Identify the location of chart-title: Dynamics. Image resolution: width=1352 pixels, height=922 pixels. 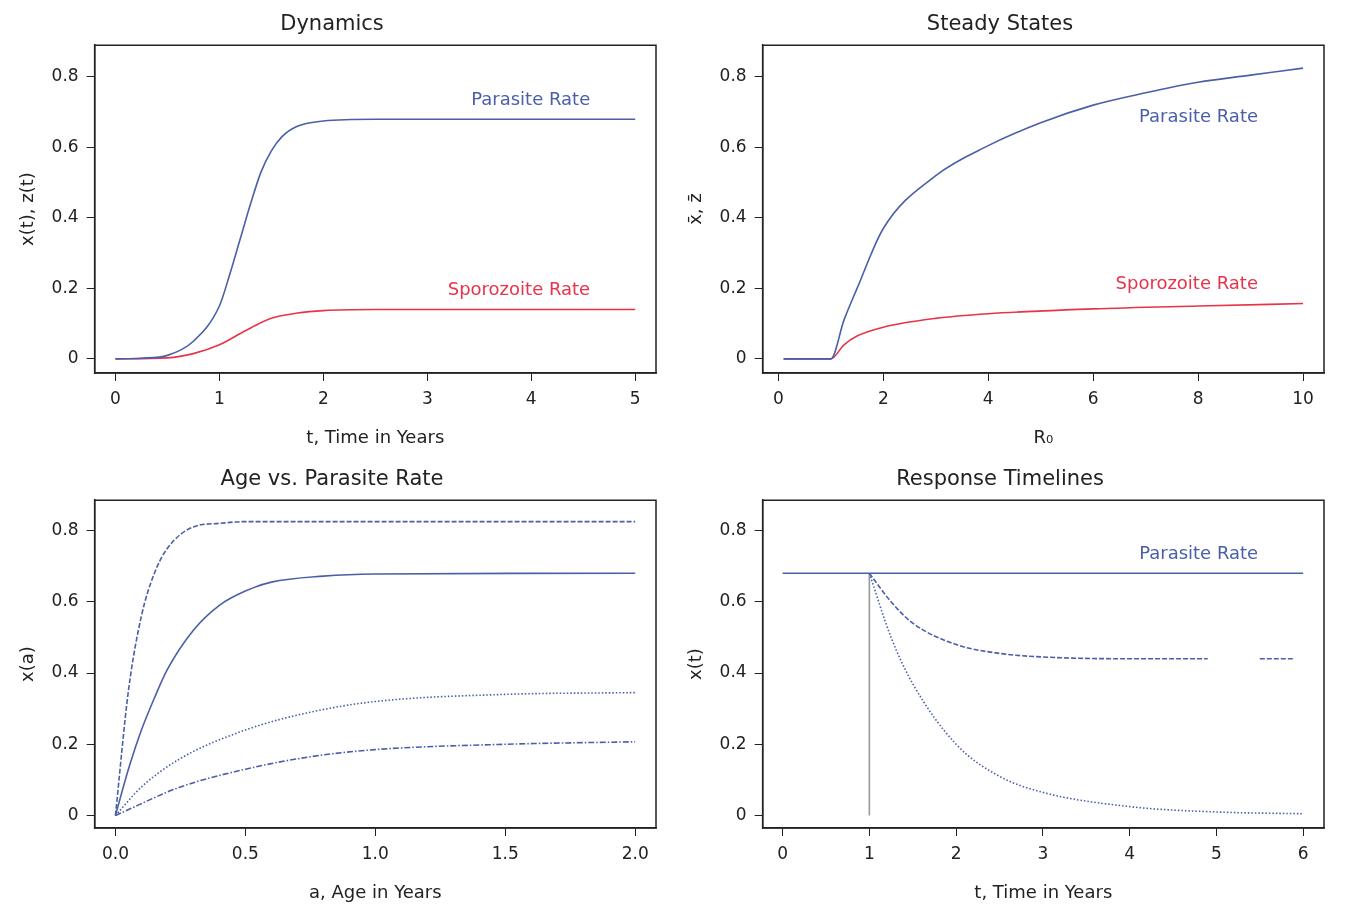
(332, 23).